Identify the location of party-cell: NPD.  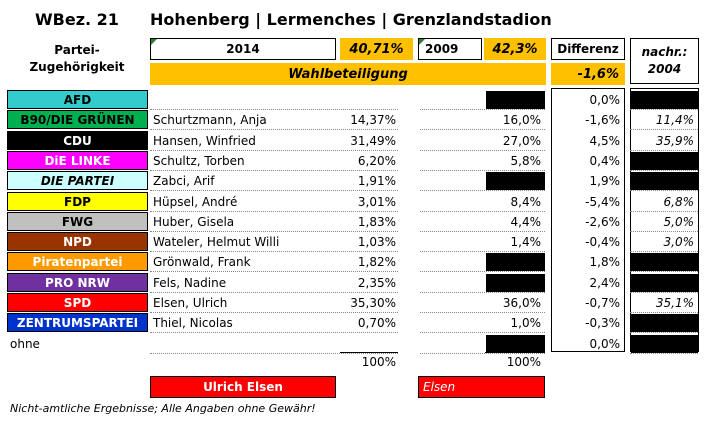
(77, 241).